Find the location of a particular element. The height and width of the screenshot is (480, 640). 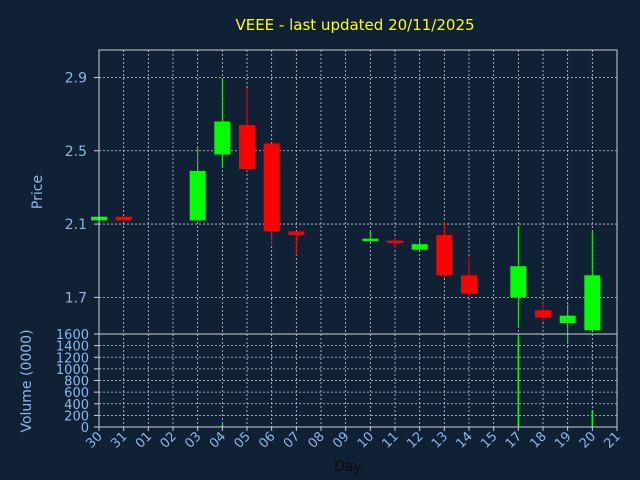

x-tick-label: 01 is located at coordinates (144, 440).